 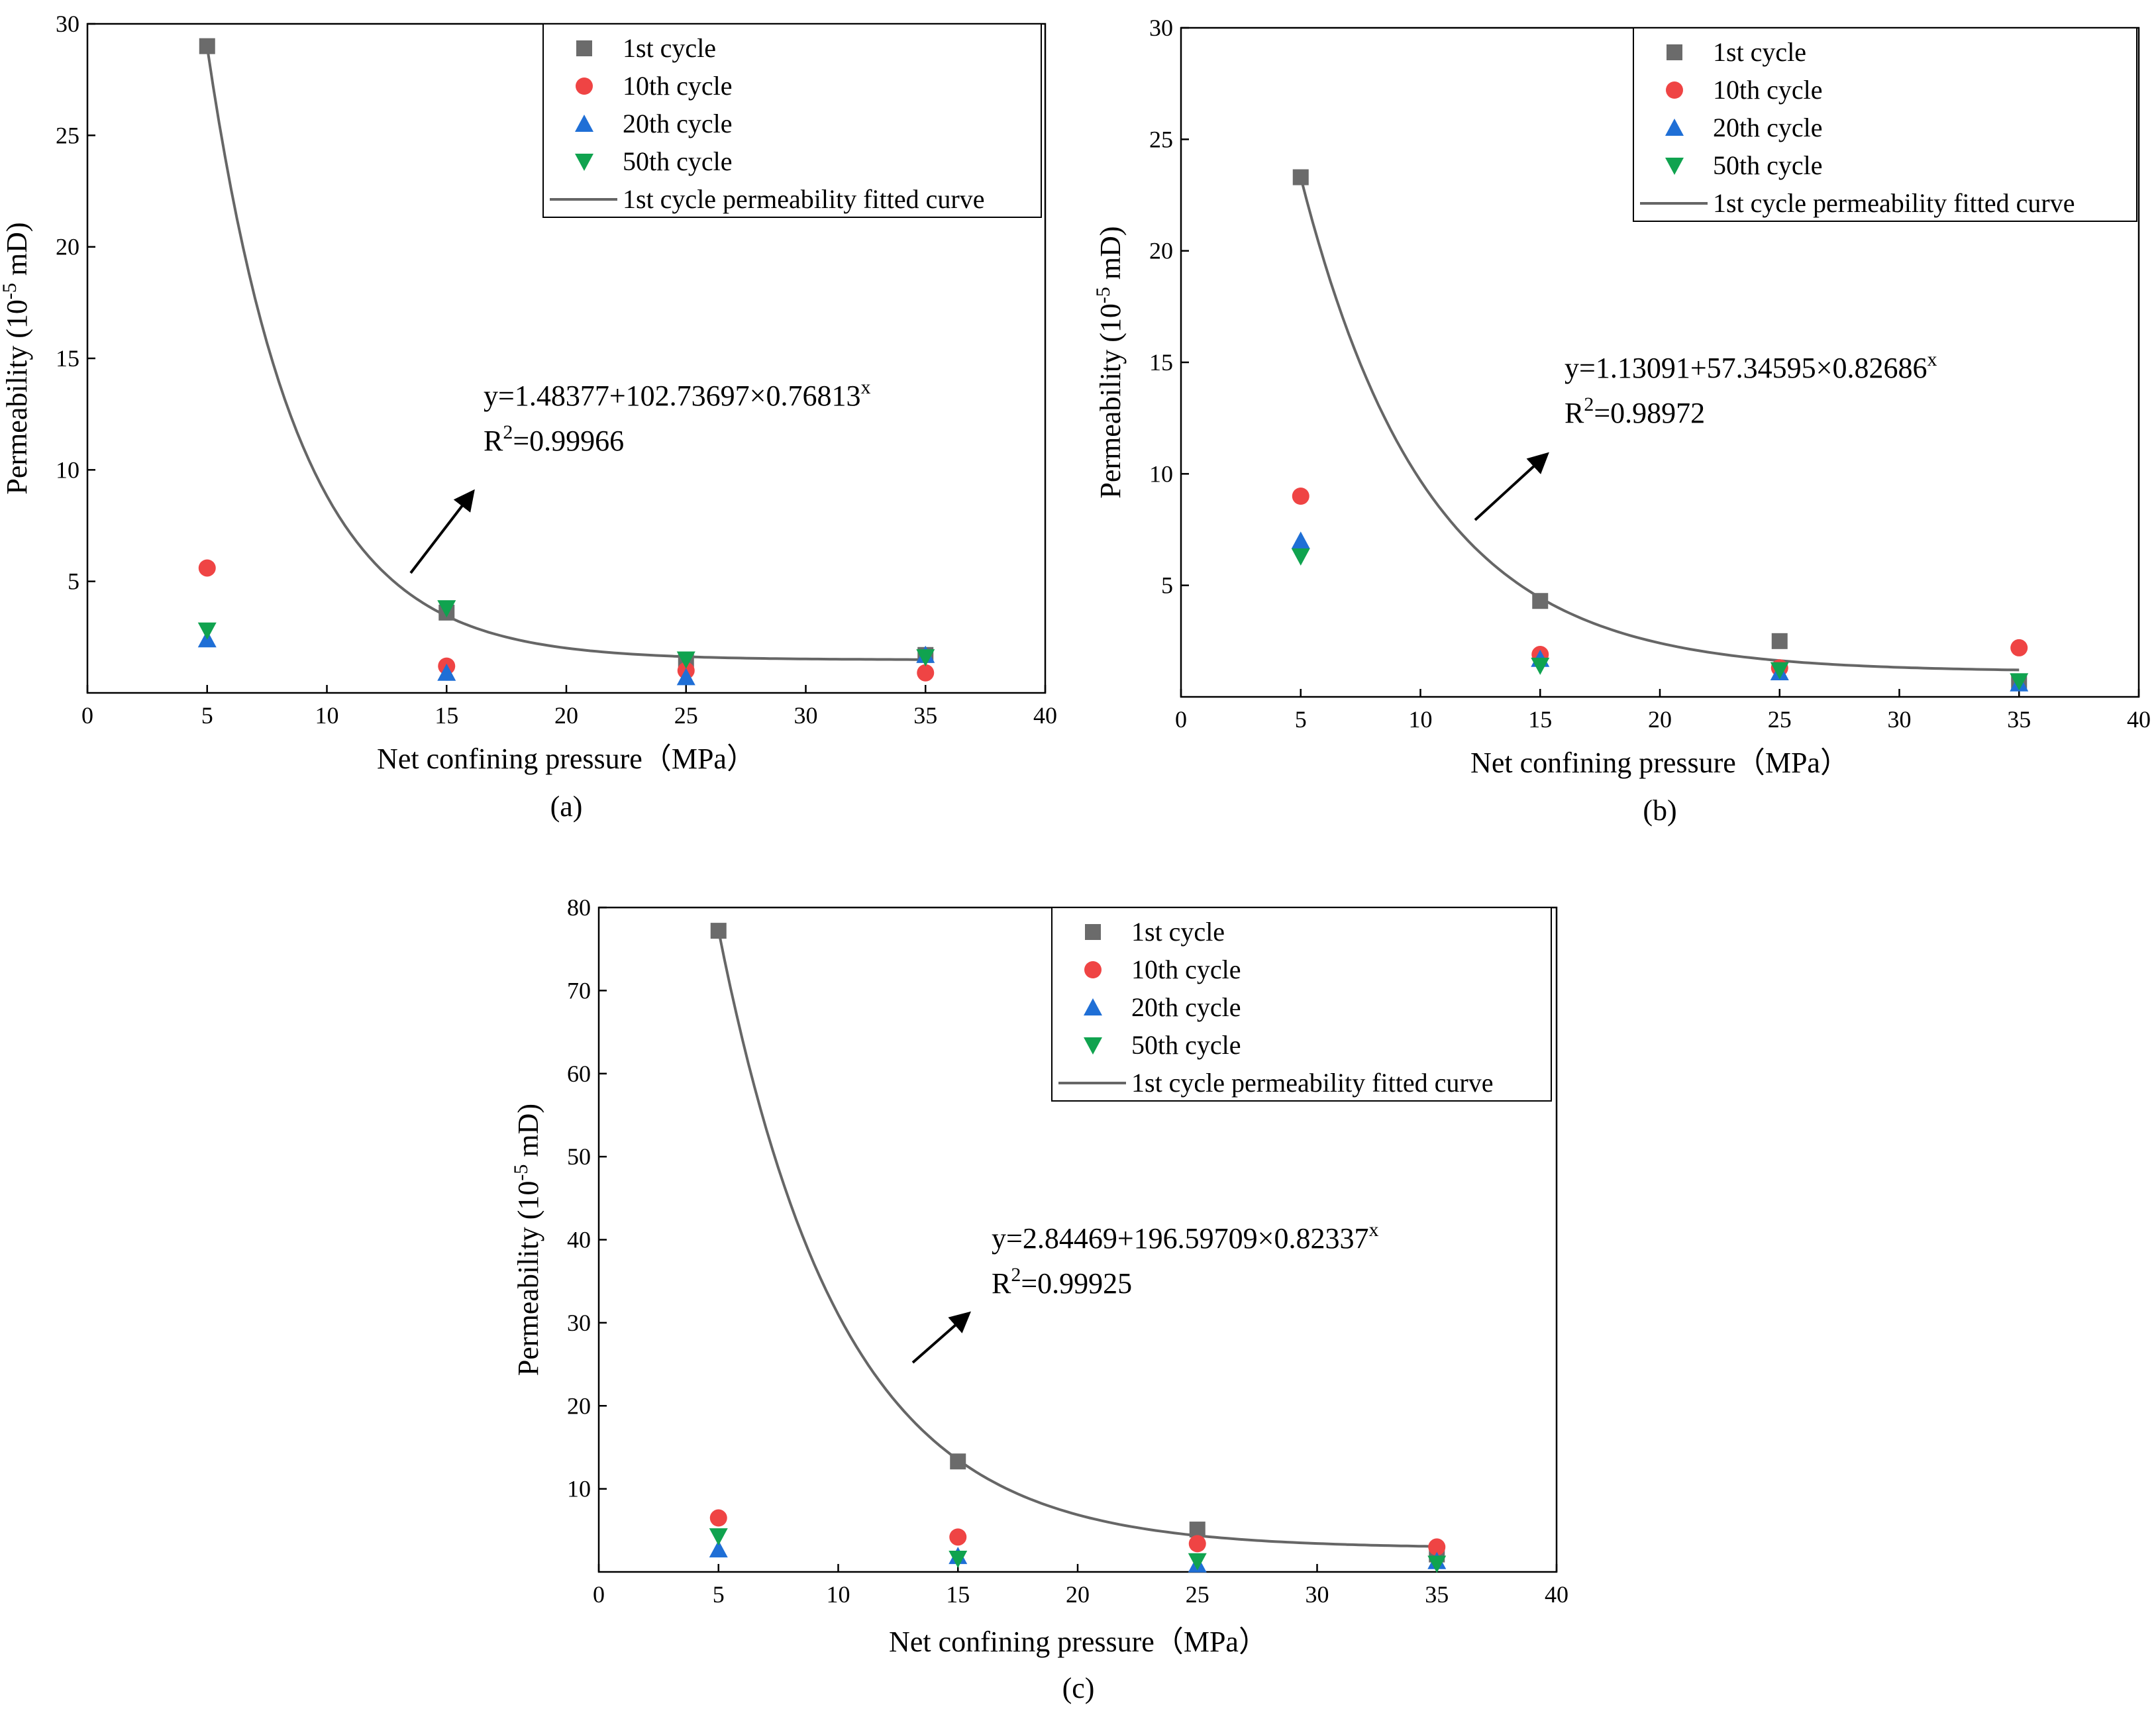 What do you see at coordinates (579, 990) in the screenshot?
I see `y-tick-label: 70` at bounding box center [579, 990].